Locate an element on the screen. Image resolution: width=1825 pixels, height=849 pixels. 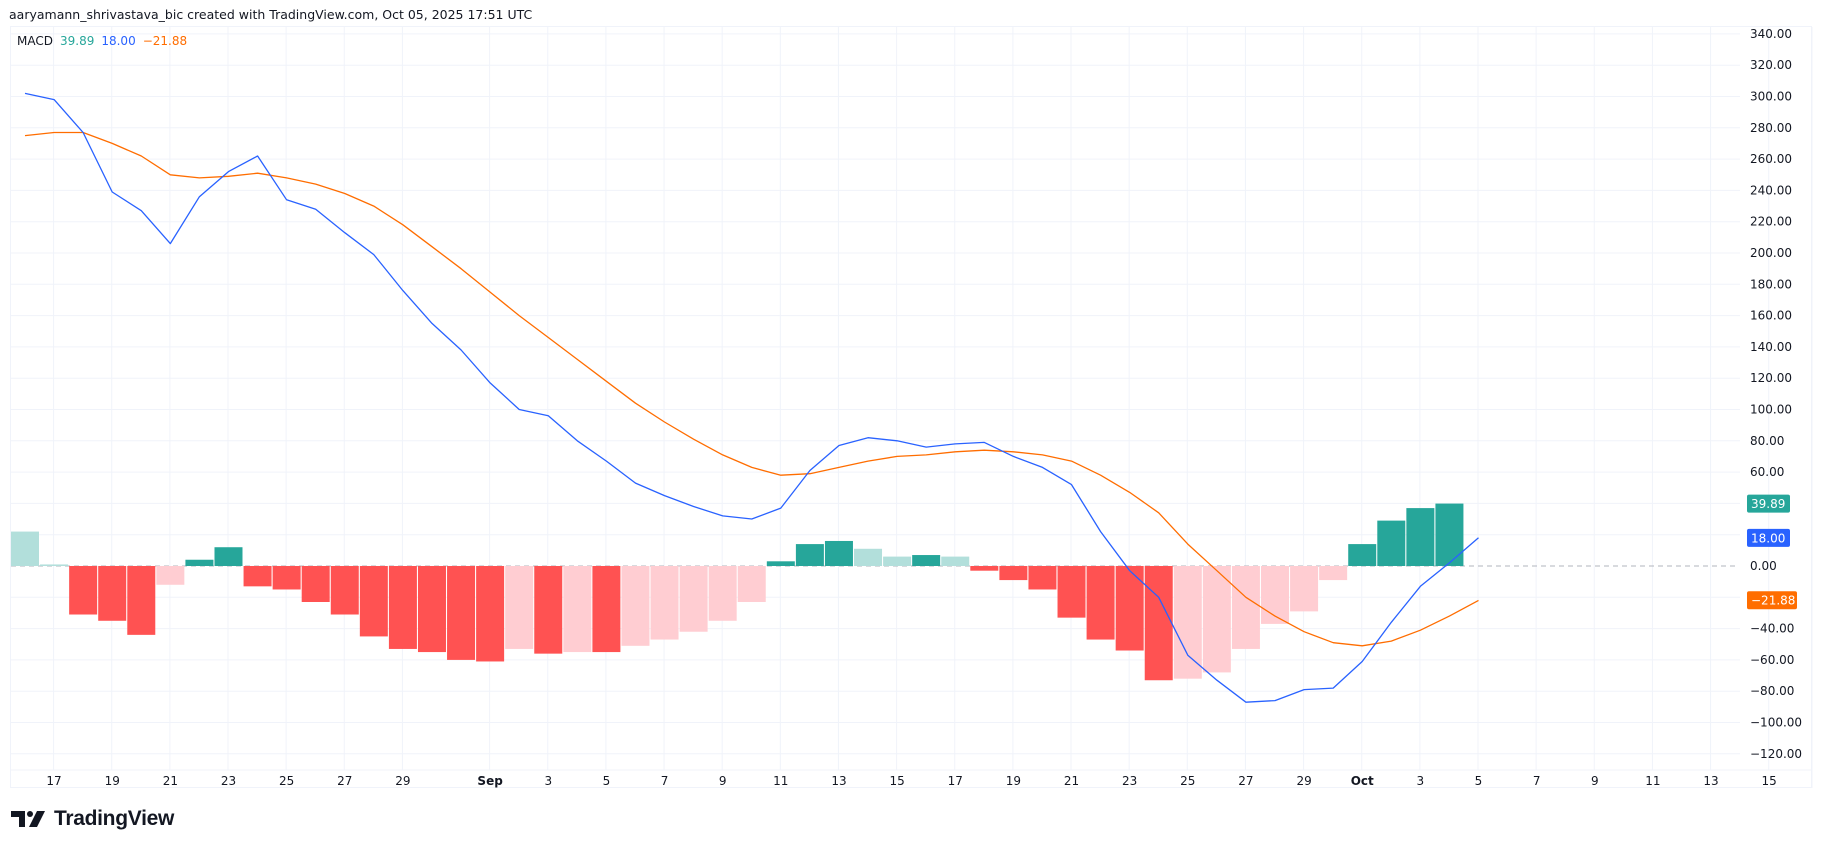
price-axis-label: 140.00 is located at coordinates (1771, 347).